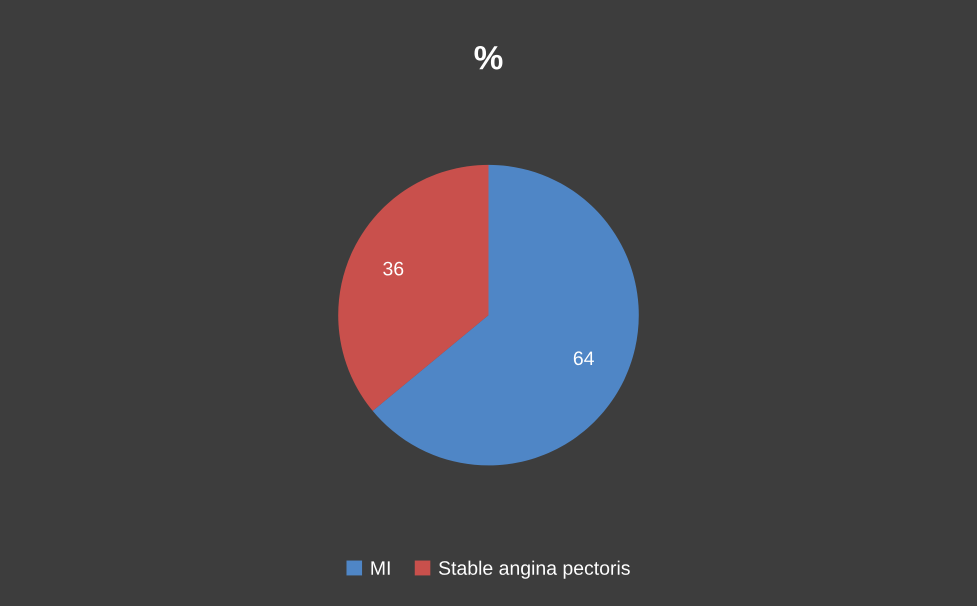  What do you see at coordinates (488, 58) in the screenshot?
I see `chart-title: %` at bounding box center [488, 58].